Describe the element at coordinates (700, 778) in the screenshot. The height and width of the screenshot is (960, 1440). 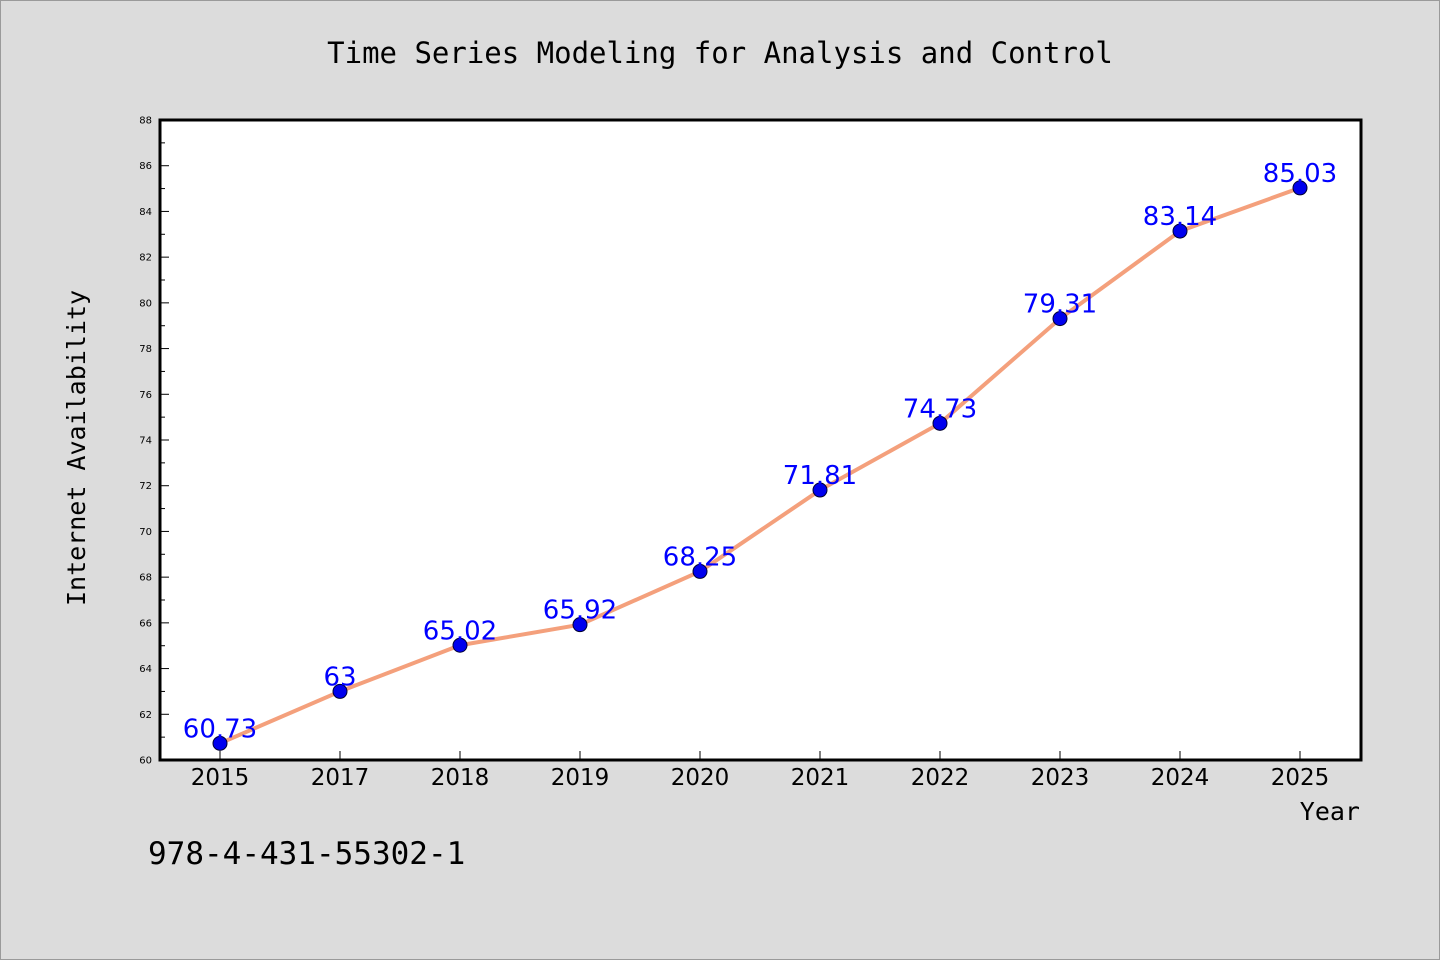
I see `x-tick-label: 2020` at that location.